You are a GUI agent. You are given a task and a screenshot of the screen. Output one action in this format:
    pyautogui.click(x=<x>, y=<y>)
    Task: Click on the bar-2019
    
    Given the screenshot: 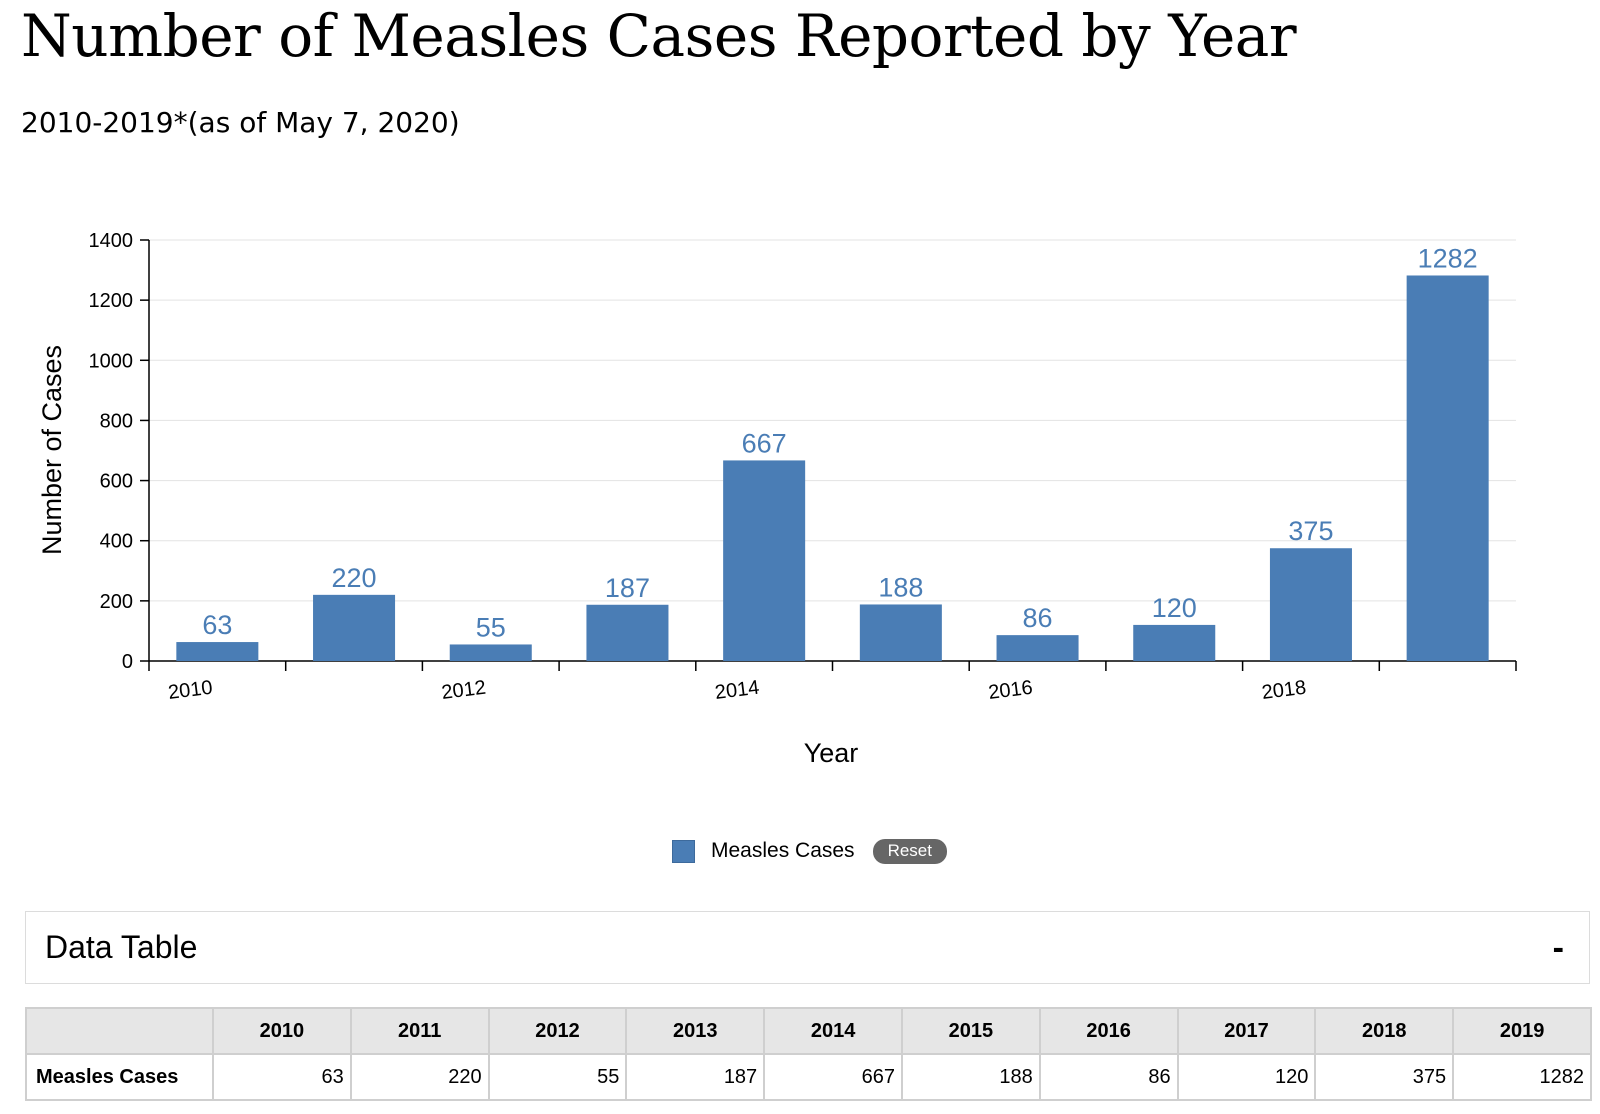 What is the action you would take?
    pyautogui.click(x=1447, y=468)
    